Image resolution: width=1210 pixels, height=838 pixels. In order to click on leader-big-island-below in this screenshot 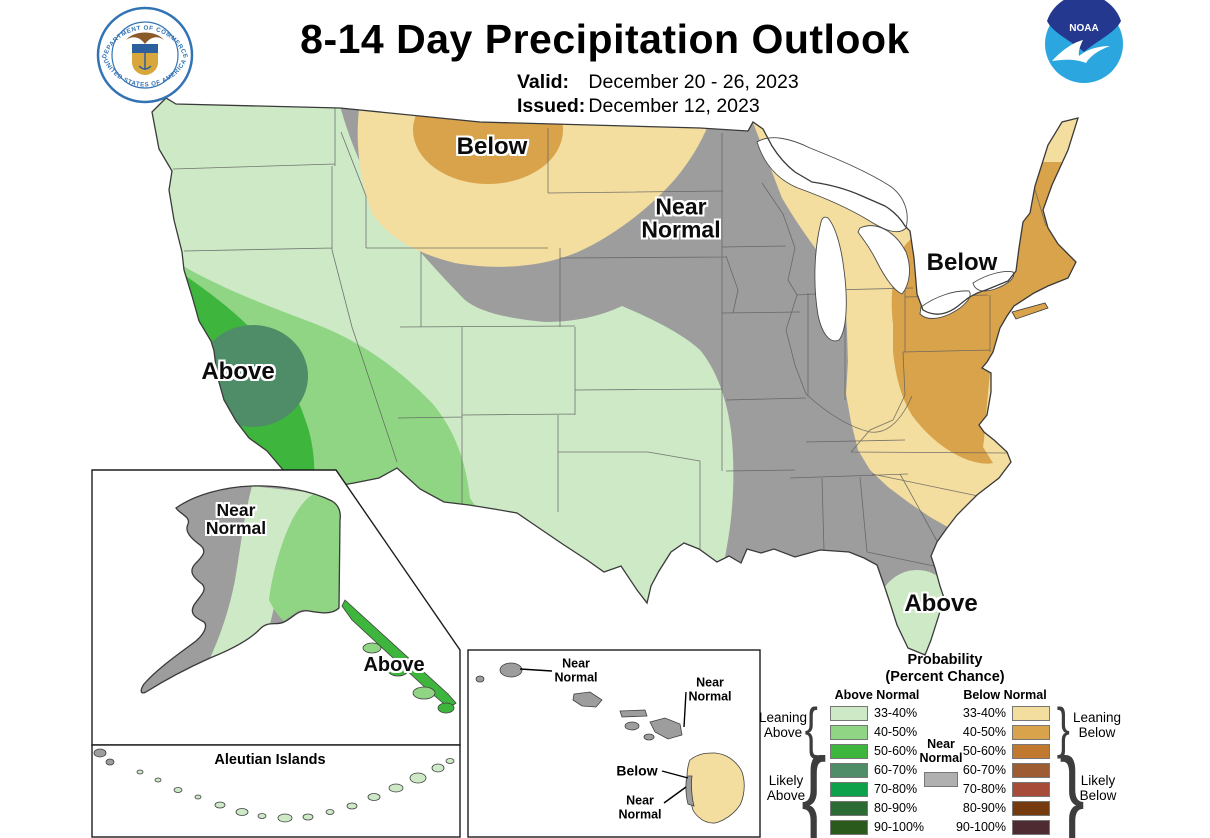, I will do `click(675, 774)`.